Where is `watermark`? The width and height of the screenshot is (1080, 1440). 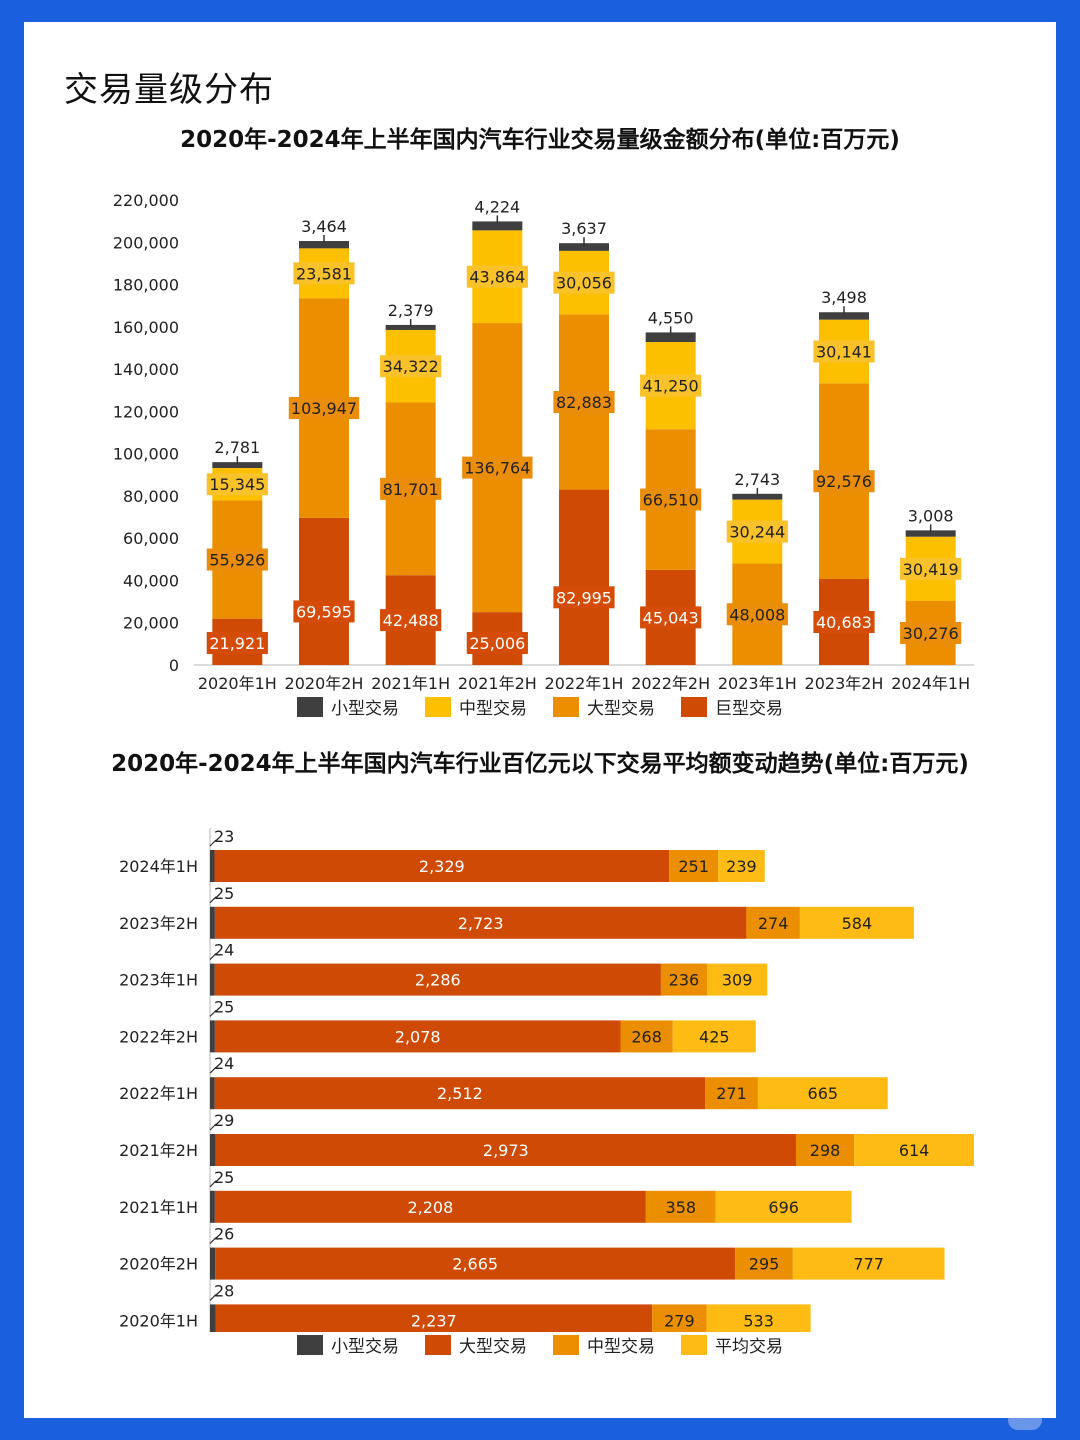 watermark is located at coordinates (1025, 1420).